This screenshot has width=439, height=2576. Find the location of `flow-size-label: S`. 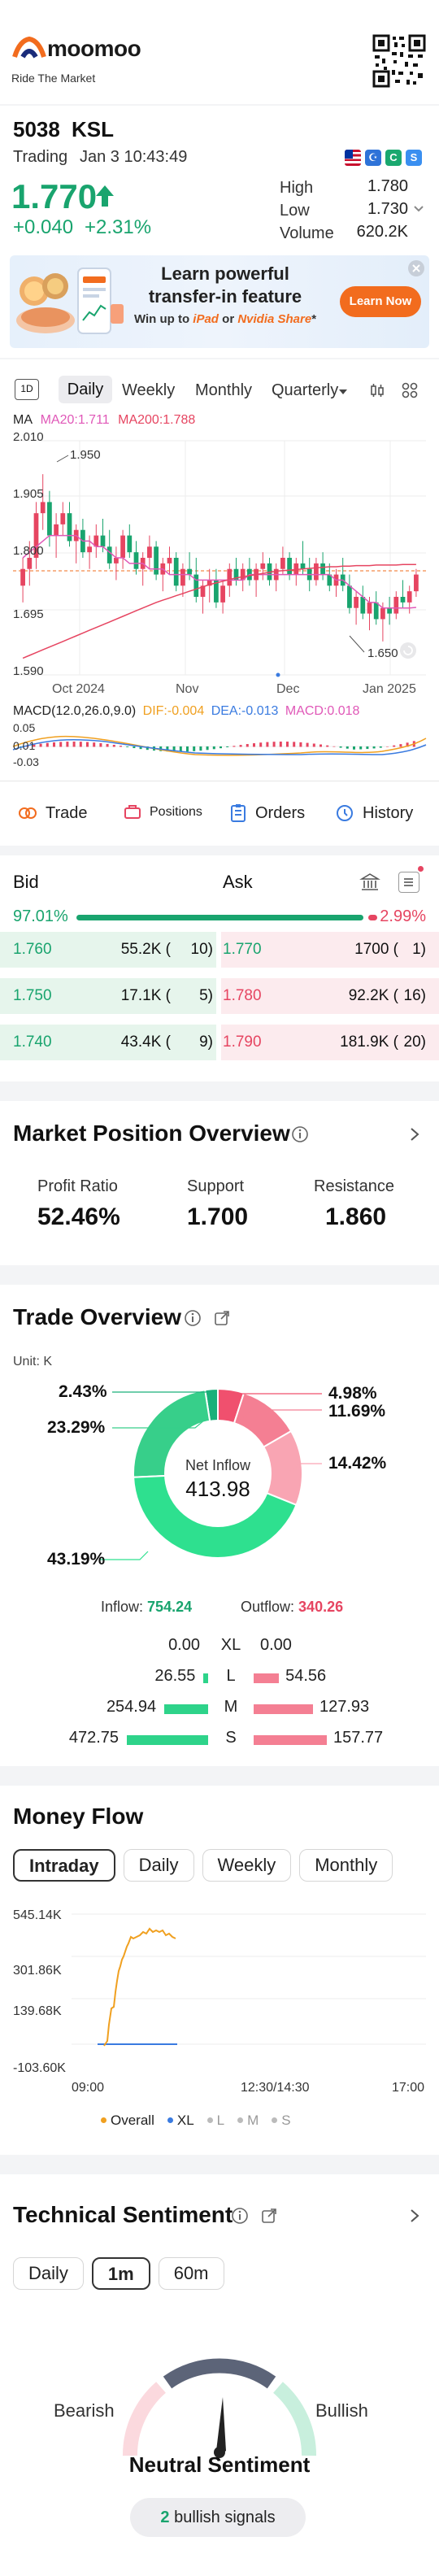

flow-size-label: S is located at coordinates (231, 1738).